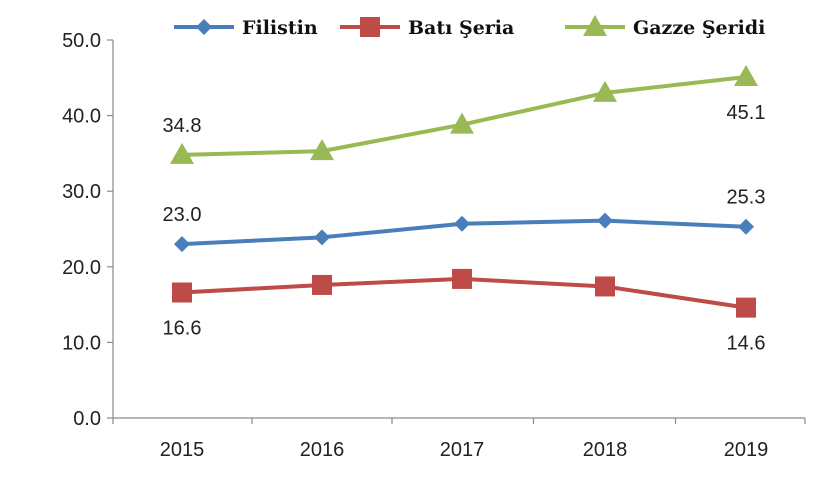 The height and width of the screenshot is (479, 823). I want to click on y-tick-label: 10.0, so click(81, 343).